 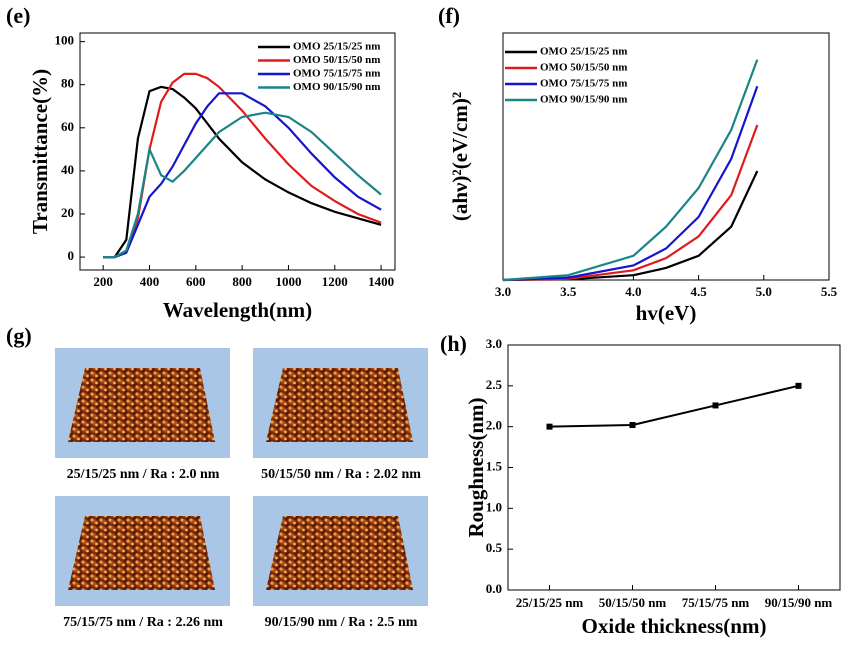 I want to click on y-tick-label: 80, so click(x=67, y=83).